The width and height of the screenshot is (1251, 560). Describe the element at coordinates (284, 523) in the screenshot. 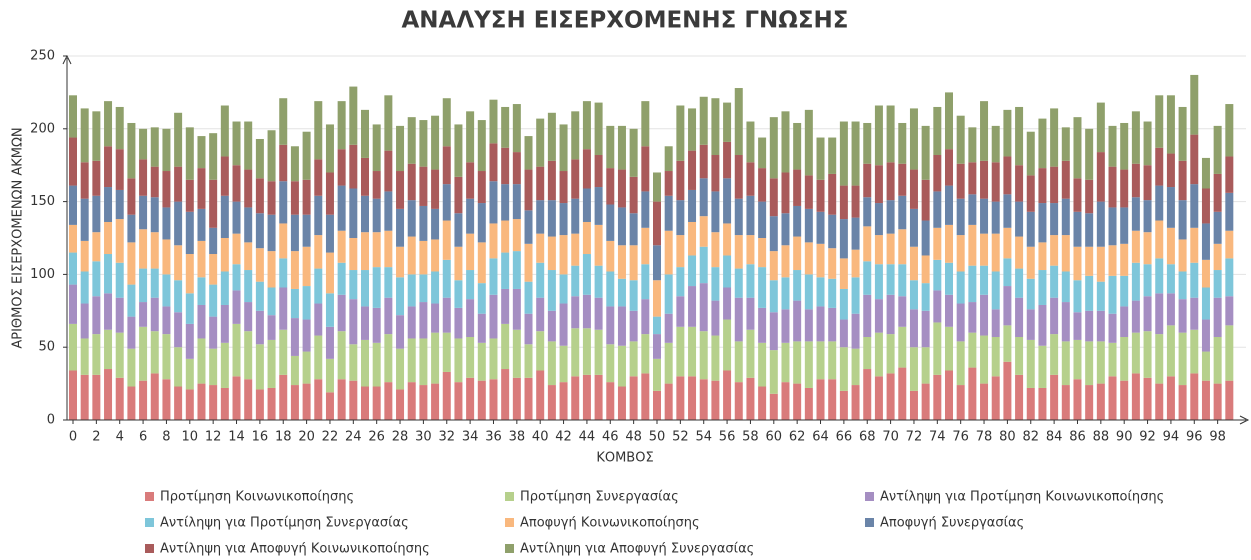

I see `legend-label: Αντίληψη για Προτίμηση Συνεργασίας` at that location.